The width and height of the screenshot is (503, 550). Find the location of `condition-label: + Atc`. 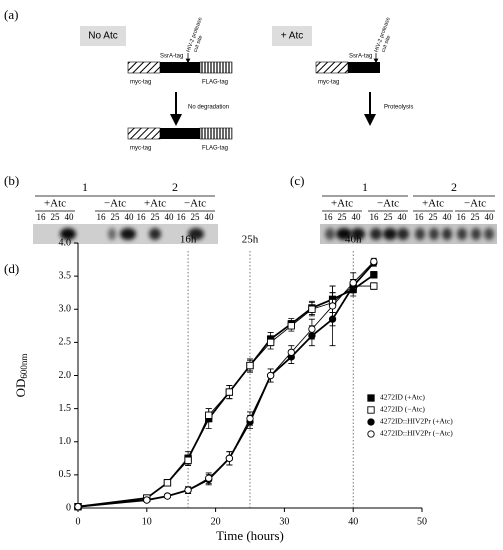

condition-label: + Atc is located at coordinates (292, 36).